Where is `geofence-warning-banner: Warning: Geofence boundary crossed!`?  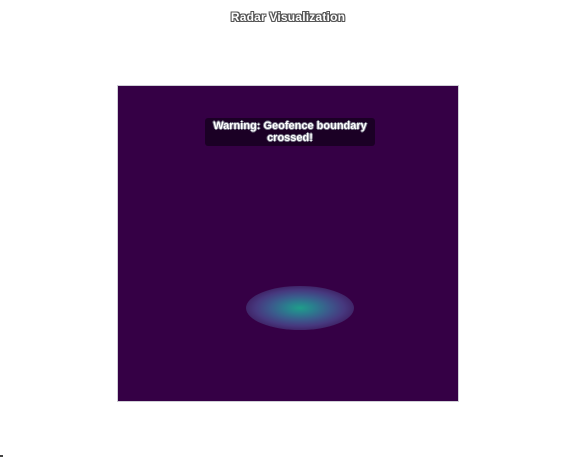
geofence-warning-banner: Warning: Geofence boundary crossed! is located at coordinates (290, 132).